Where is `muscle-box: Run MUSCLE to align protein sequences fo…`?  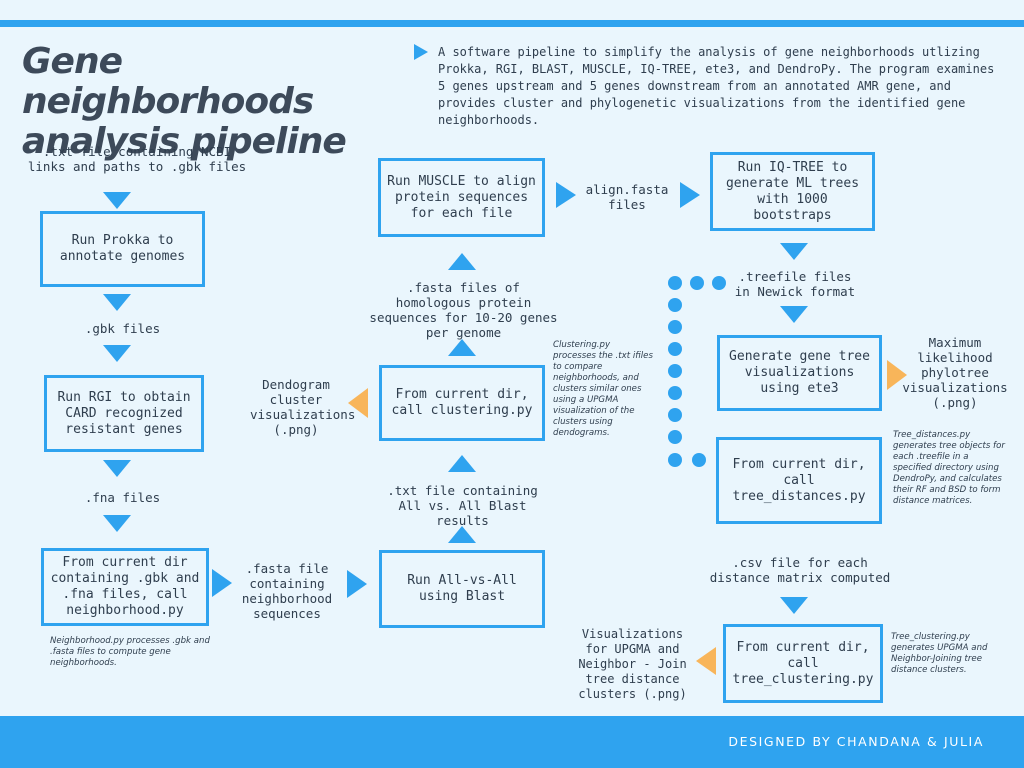
muscle-box: Run MUSCLE to align protein sequences fo… is located at coordinates (461, 197).